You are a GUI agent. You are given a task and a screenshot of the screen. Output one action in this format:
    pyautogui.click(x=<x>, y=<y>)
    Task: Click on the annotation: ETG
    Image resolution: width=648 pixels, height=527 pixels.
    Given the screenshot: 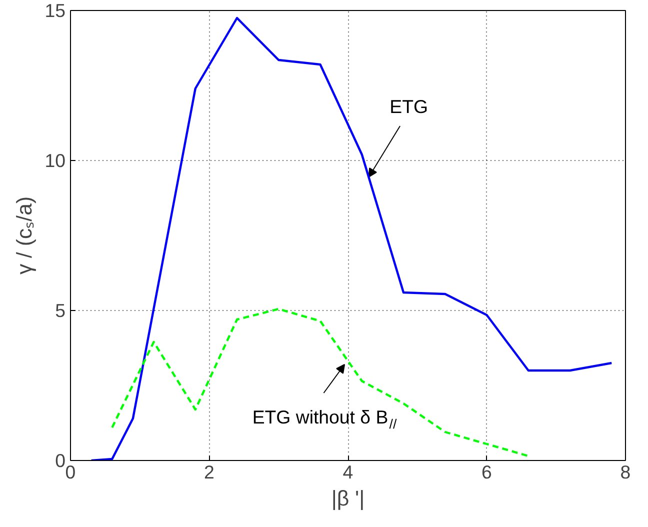 What is the action you would take?
    pyautogui.click(x=409, y=106)
    